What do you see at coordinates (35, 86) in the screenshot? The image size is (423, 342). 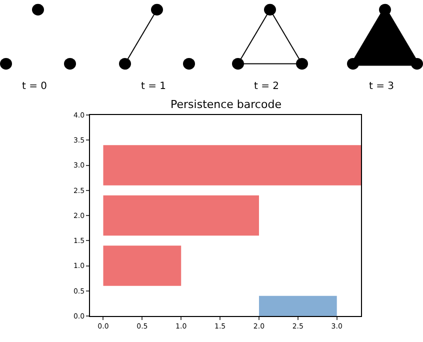 I see `text: t = 0` at bounding box center [35, 86].